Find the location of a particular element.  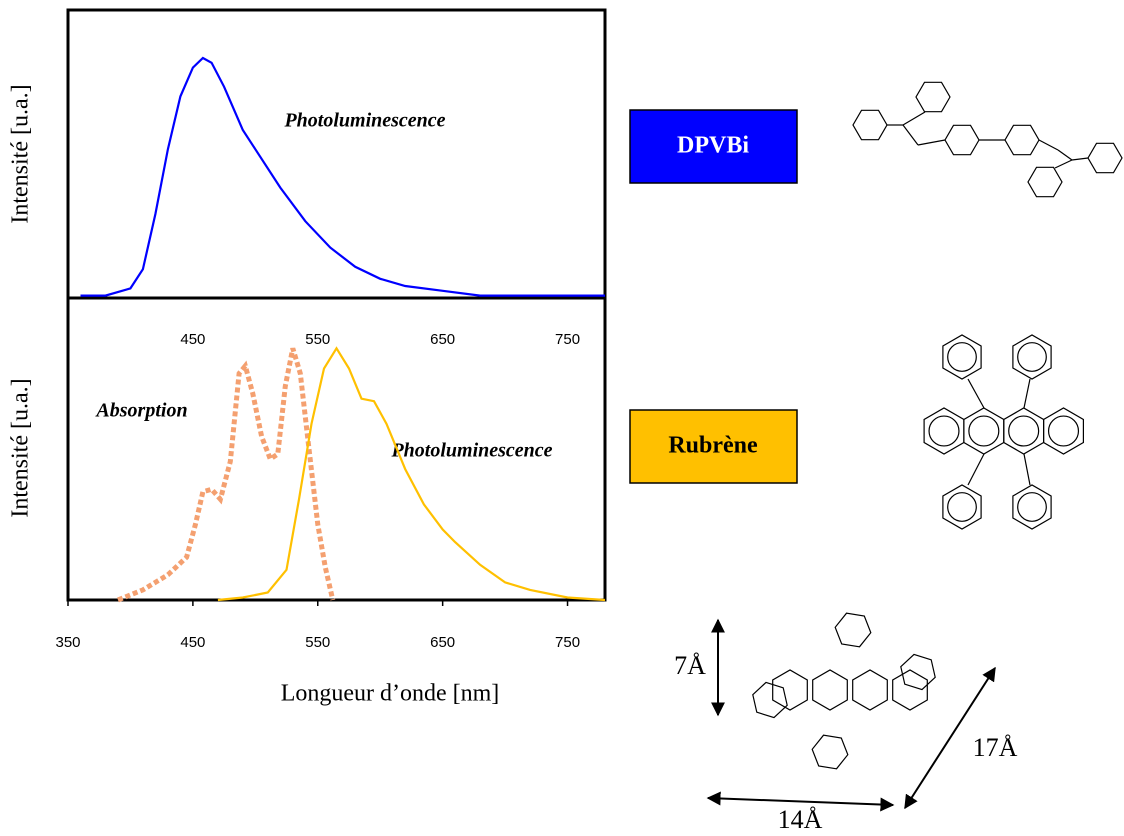

dimension-label: 14Å is located at coordinates (800, 819).